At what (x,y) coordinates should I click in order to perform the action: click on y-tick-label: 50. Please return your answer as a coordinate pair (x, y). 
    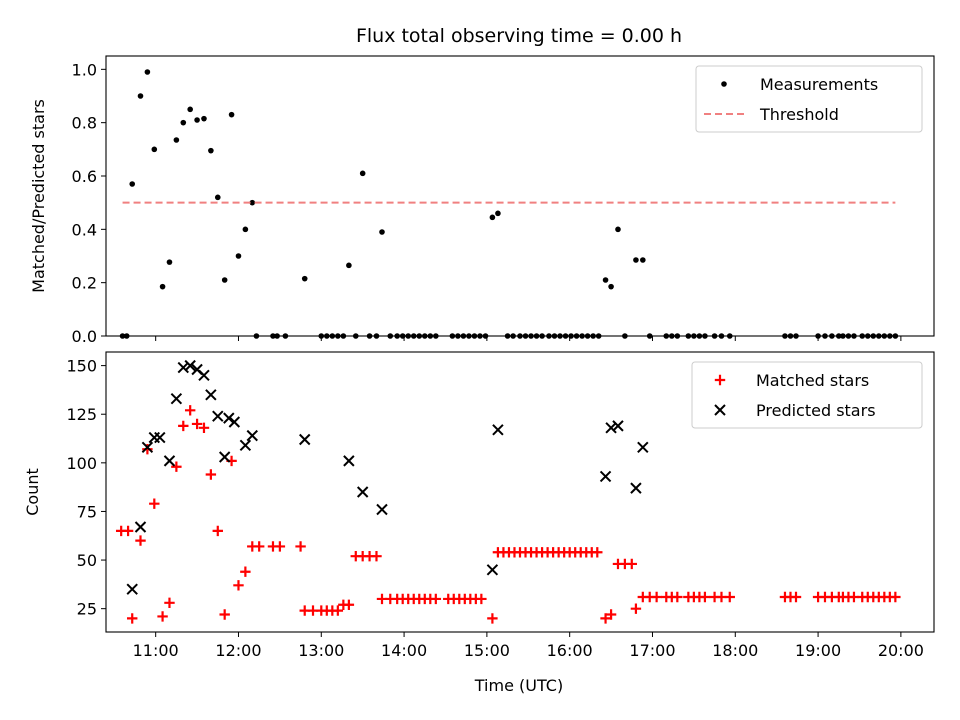
    Looking at the image, I should click on (87, 560).